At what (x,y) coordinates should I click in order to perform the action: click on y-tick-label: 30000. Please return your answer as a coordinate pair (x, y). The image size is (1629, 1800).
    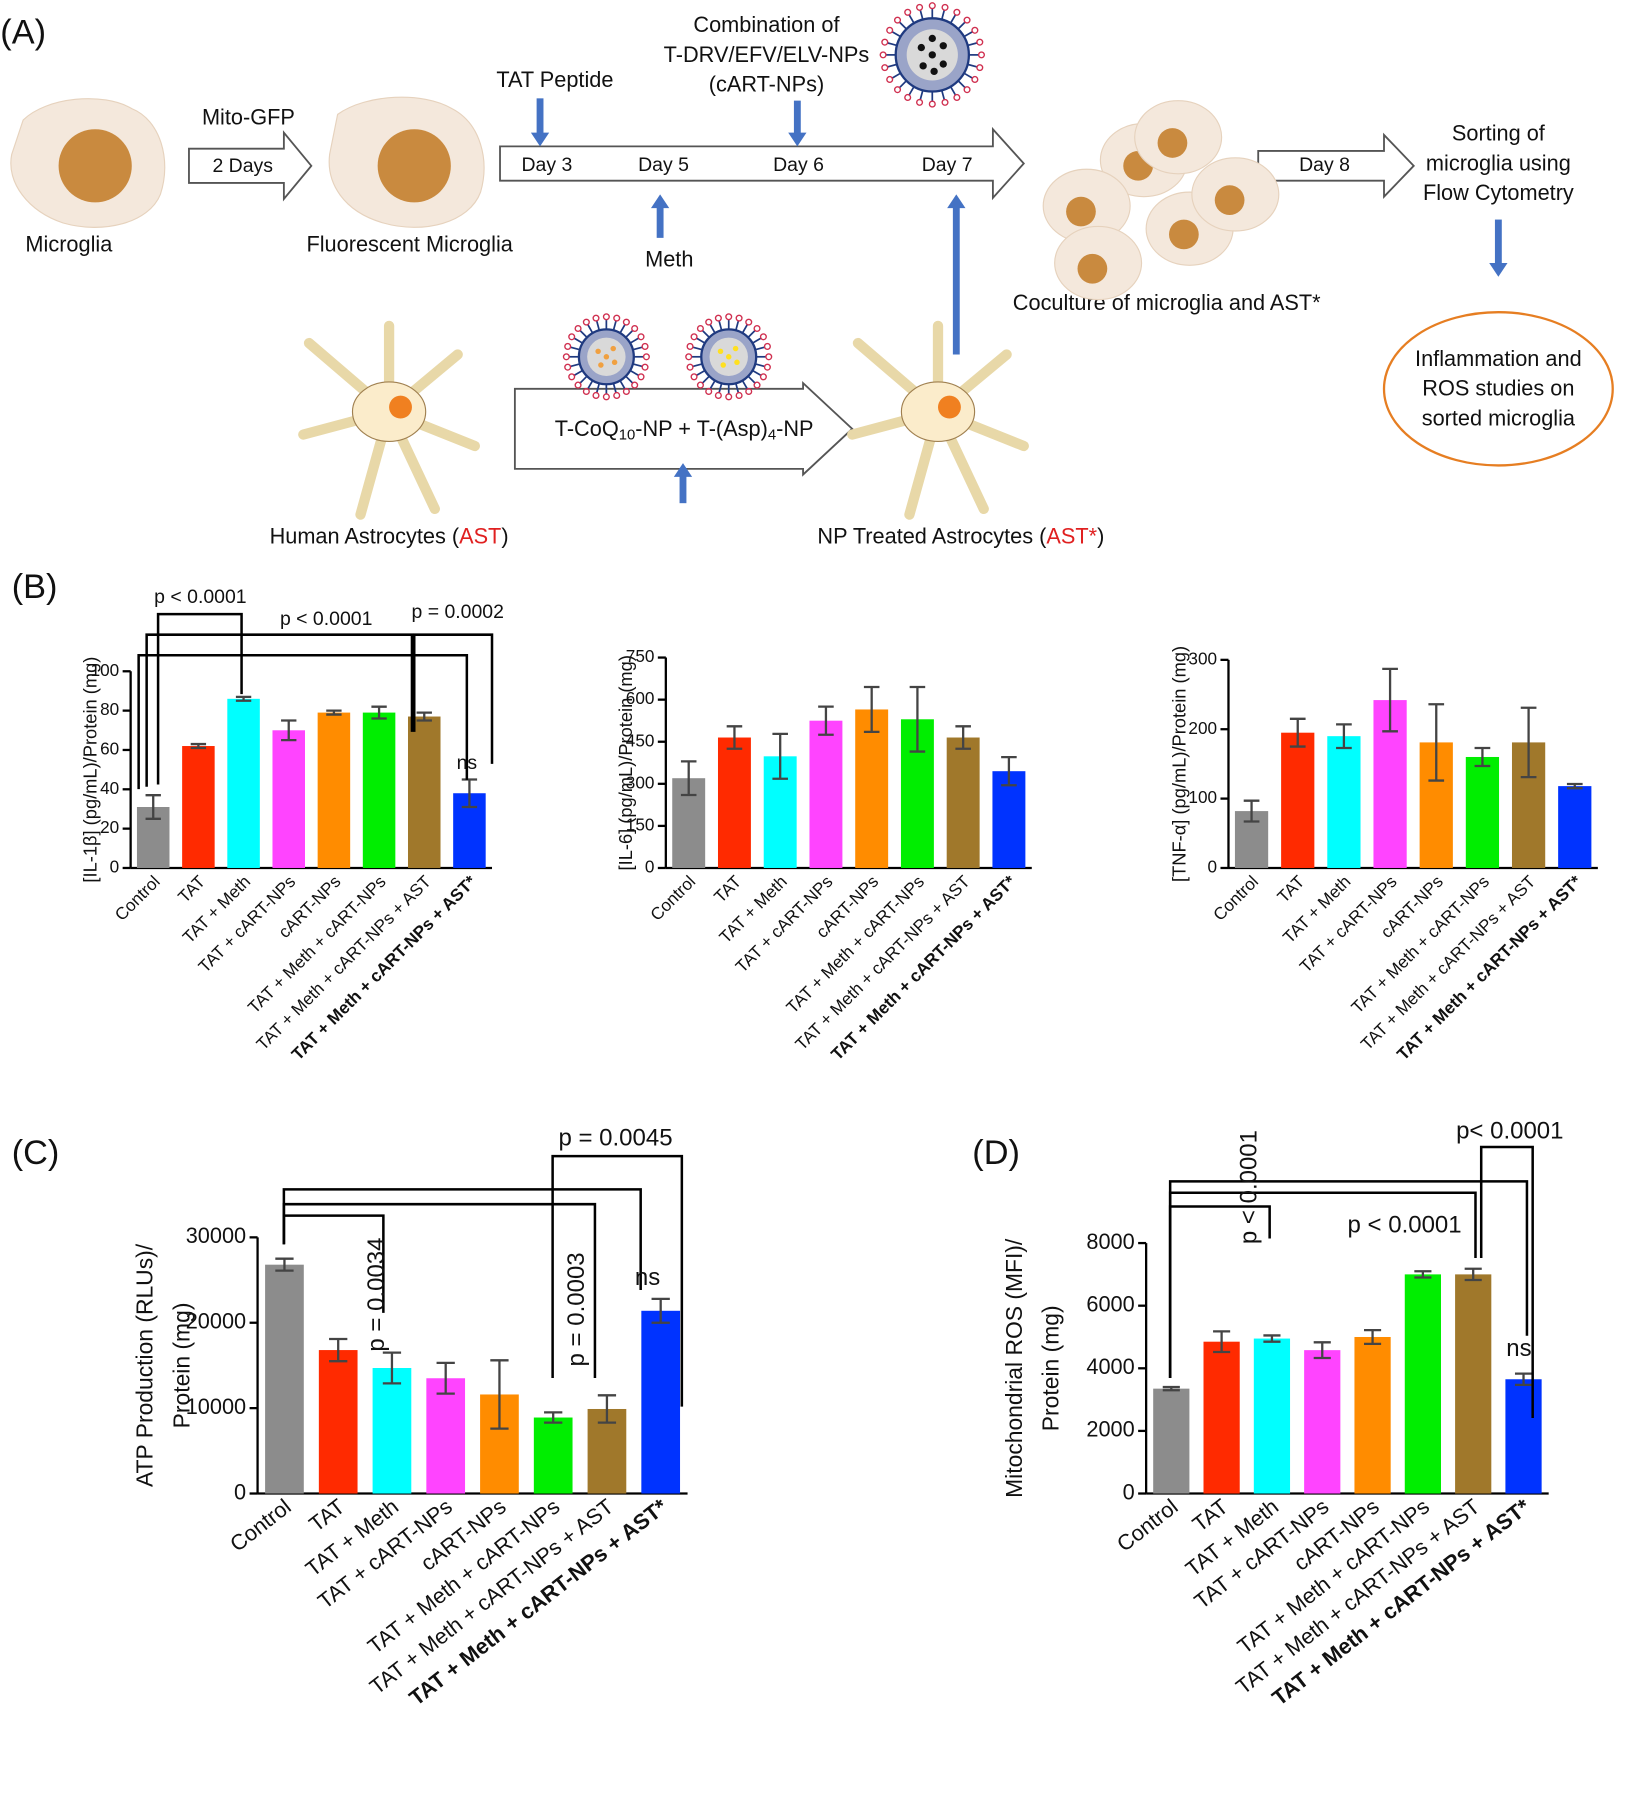
    Looking at the image, I should click on (216, 1235).